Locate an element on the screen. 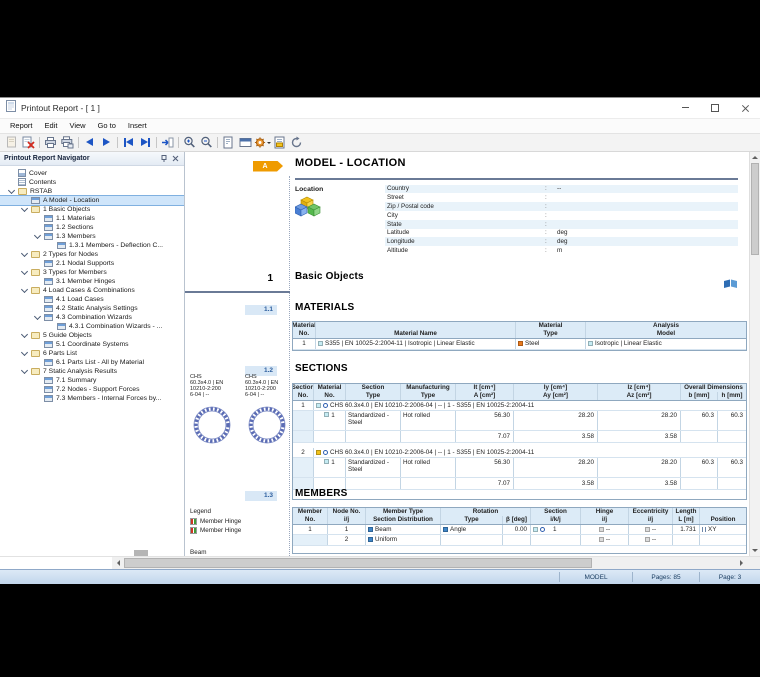 The height and width of the screenshot is (677, 760). tree-item-label: 3 Types for Members is located at coordinates (75, 272).